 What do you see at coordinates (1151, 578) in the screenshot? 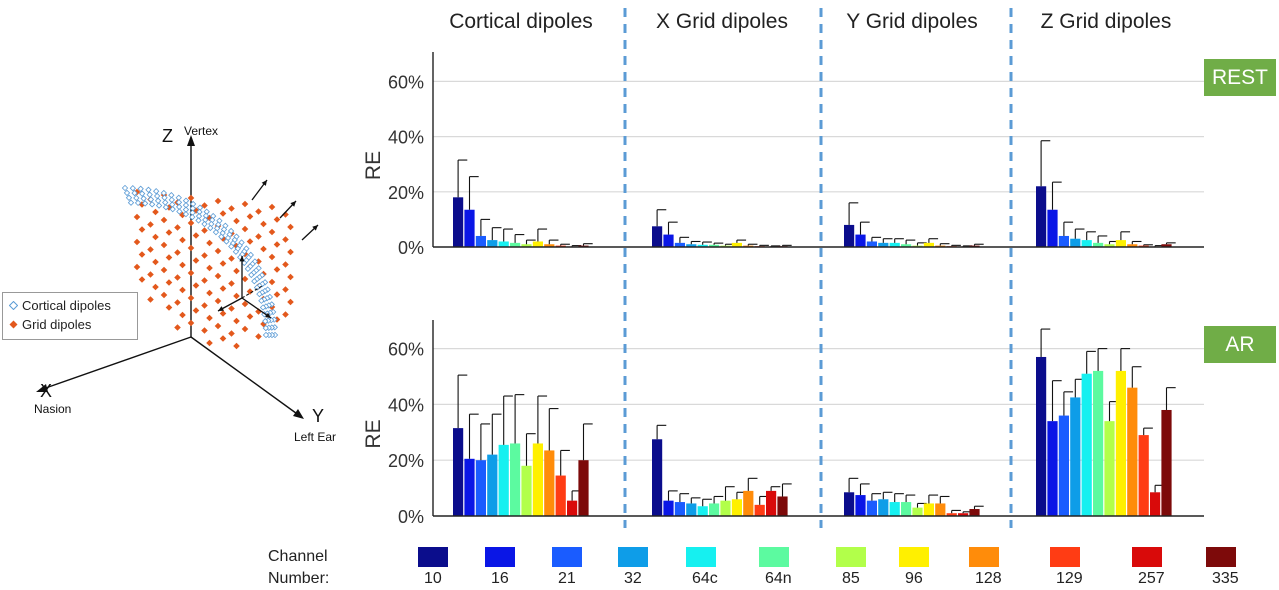
I see `channel-label: 257` at bounding box center [1151, 578].